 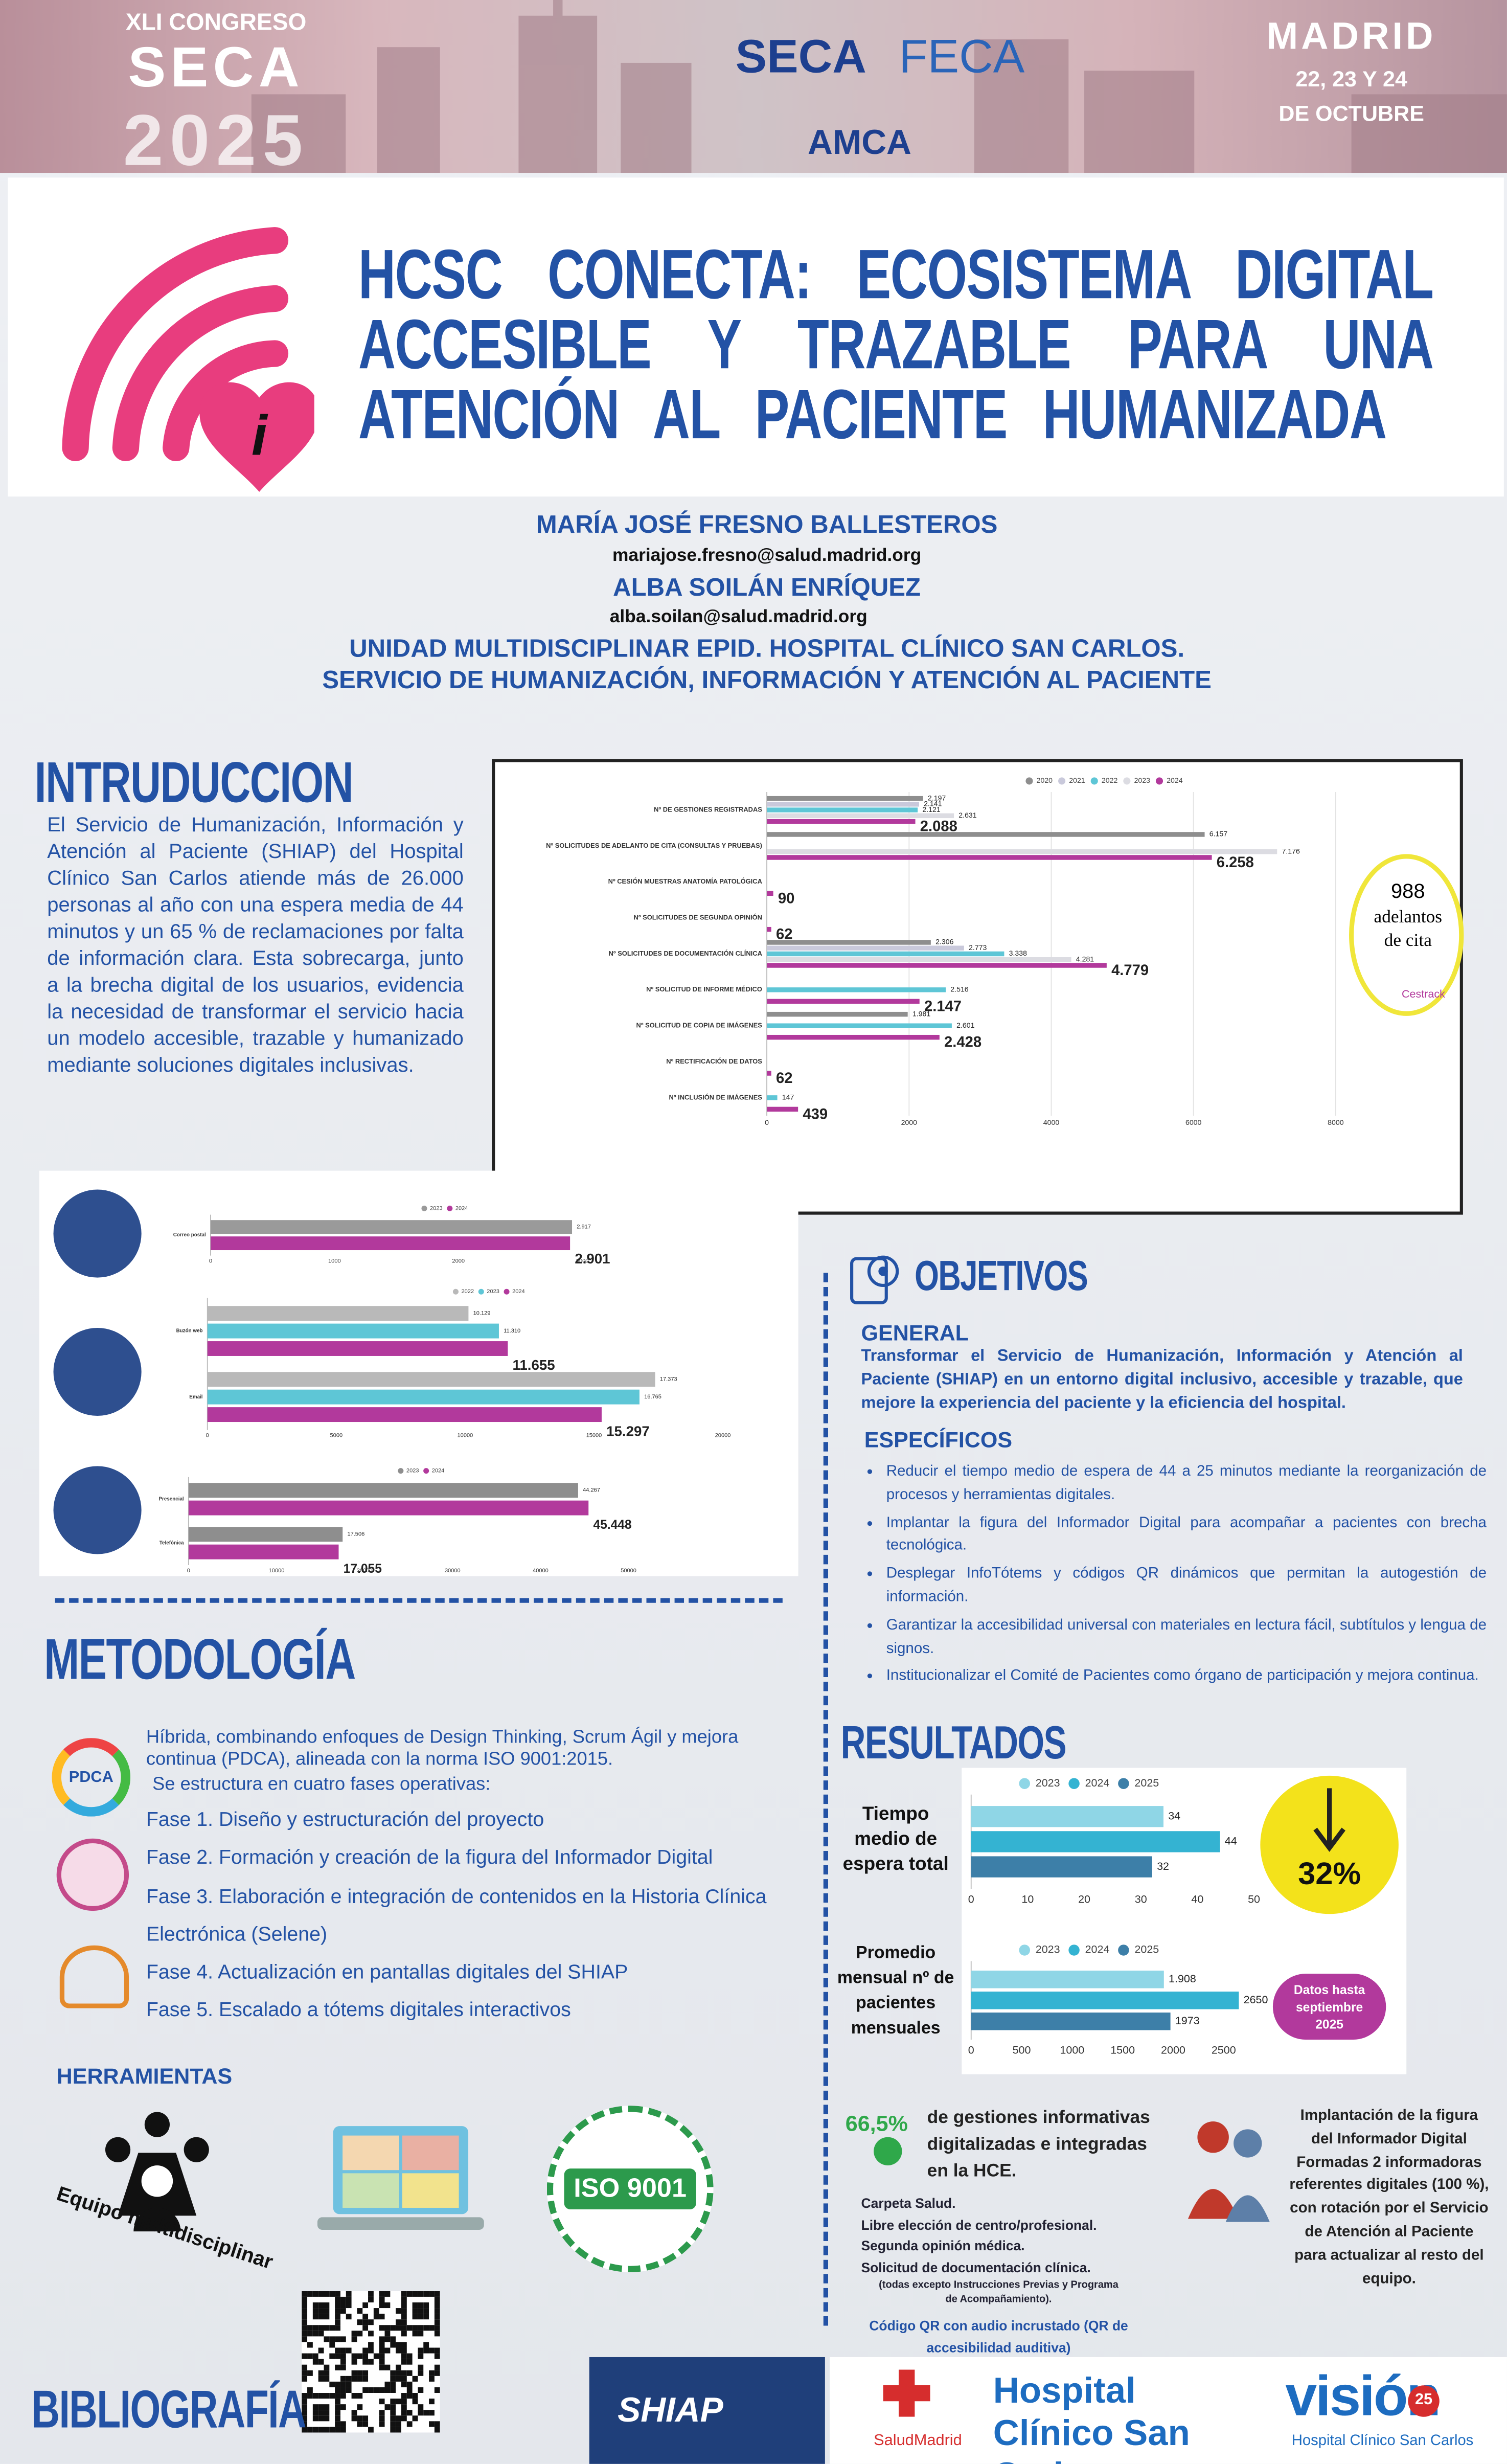 I want to click on header-band, so click(x=753, y=87).